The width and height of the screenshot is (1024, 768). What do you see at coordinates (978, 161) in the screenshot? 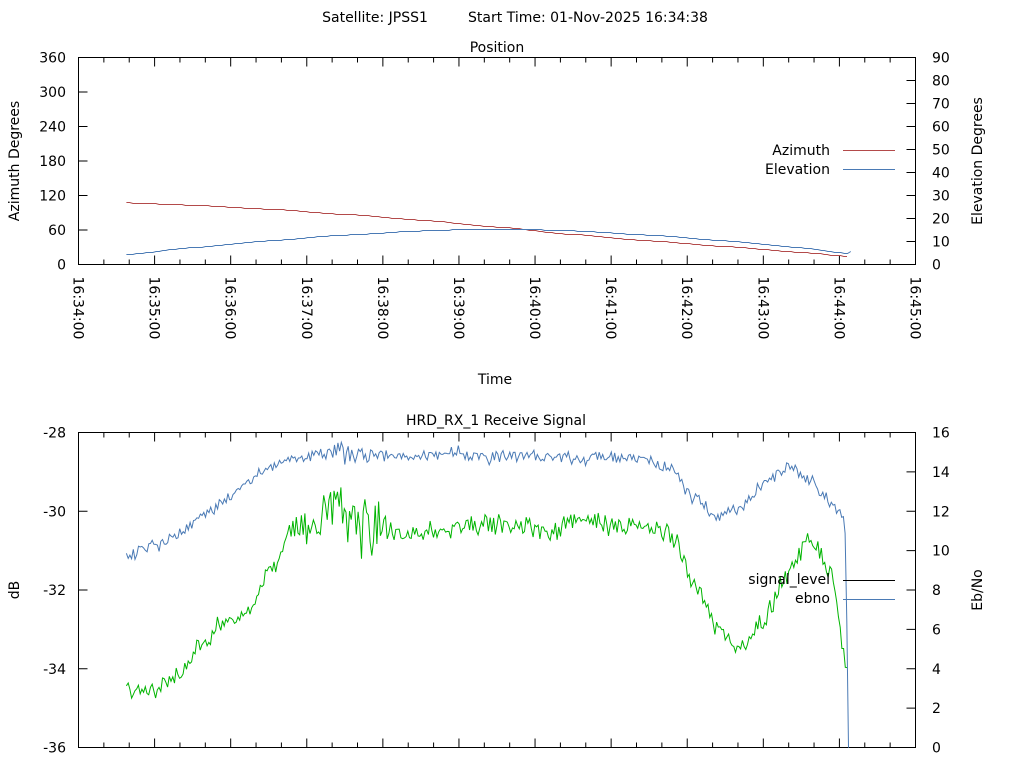
I see `elevation-axis-label: Elevation Degrees` at bounding box center [978, 161].